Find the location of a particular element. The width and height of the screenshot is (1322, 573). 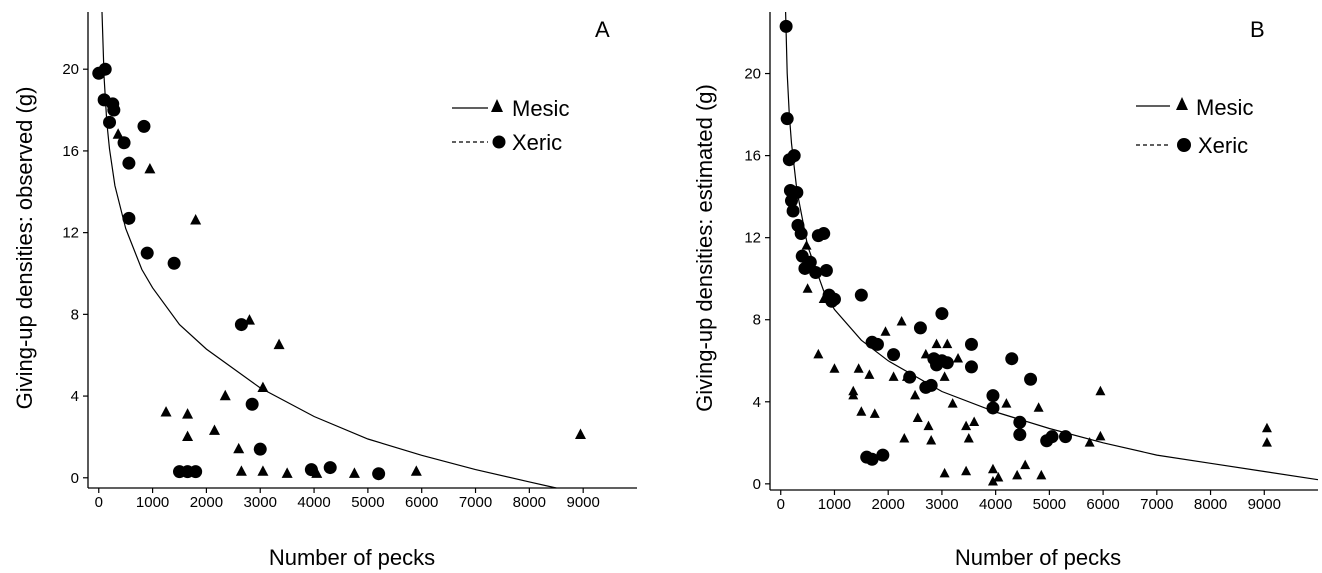

x-tick-label: 5000 is located at coordinates (1049, 504).